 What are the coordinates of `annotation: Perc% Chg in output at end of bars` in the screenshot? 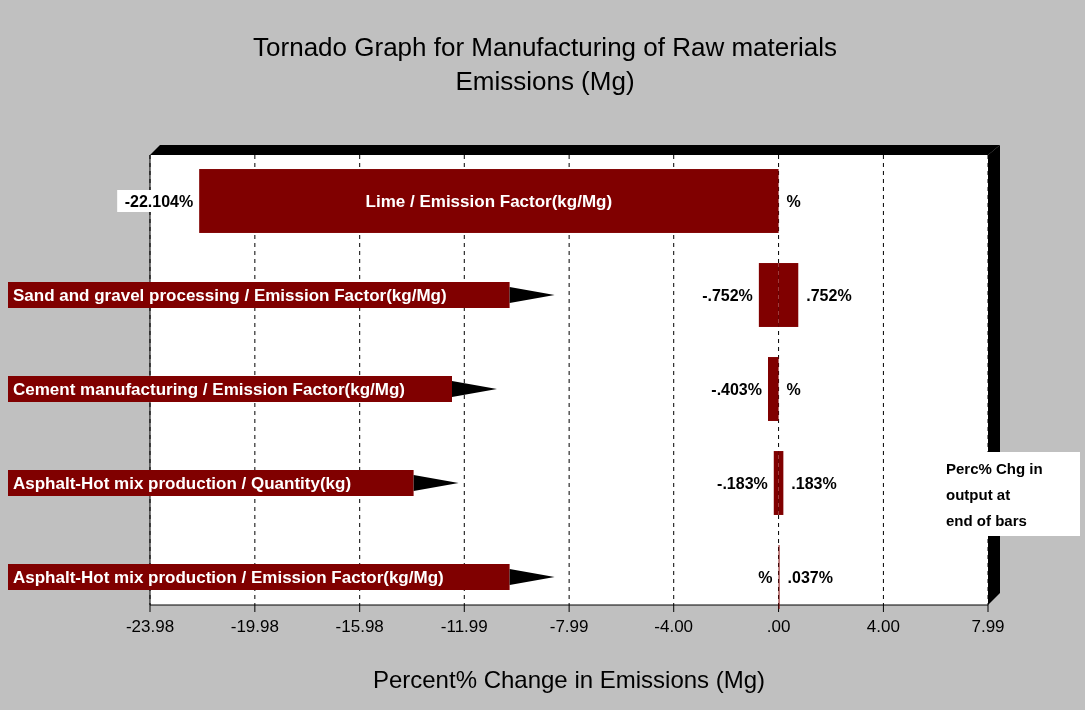 It's located at (994, 494).